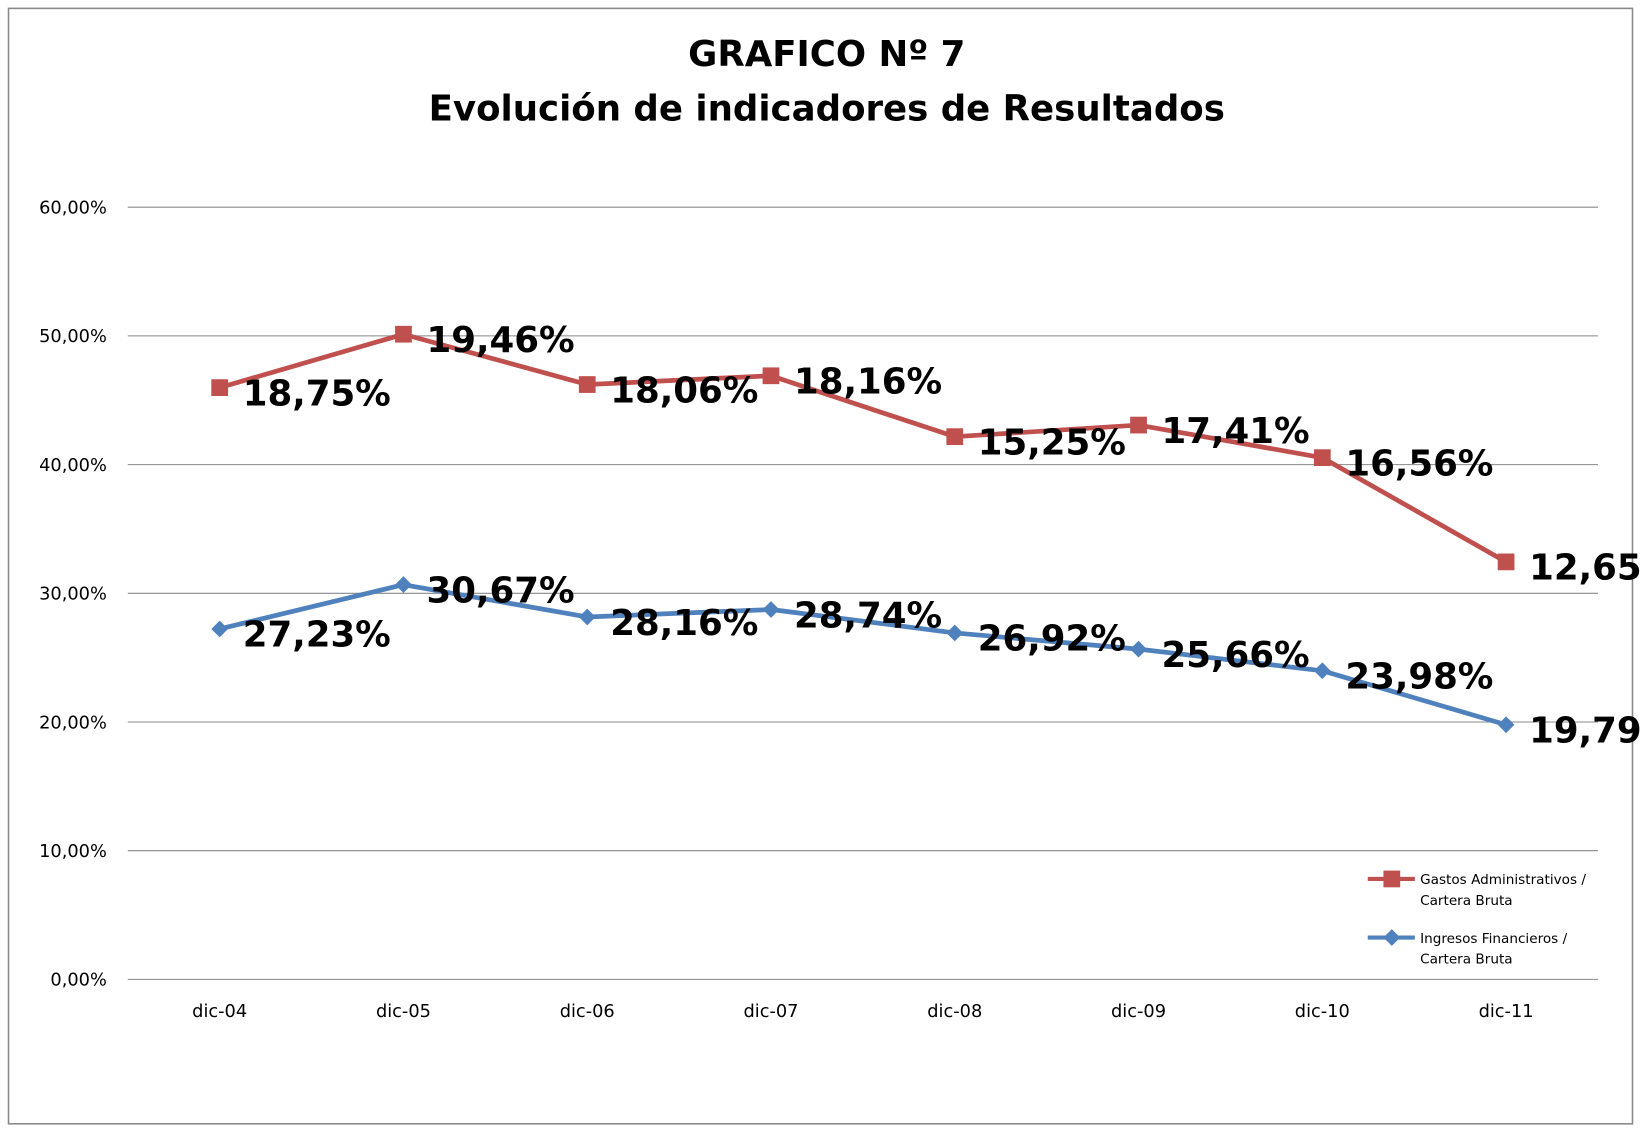 This screenshot has height=1128, width=1641. Describe the element at coordinates (73, 207) in the screenshot. I see `y-tick-label: 60,00%` at that location.